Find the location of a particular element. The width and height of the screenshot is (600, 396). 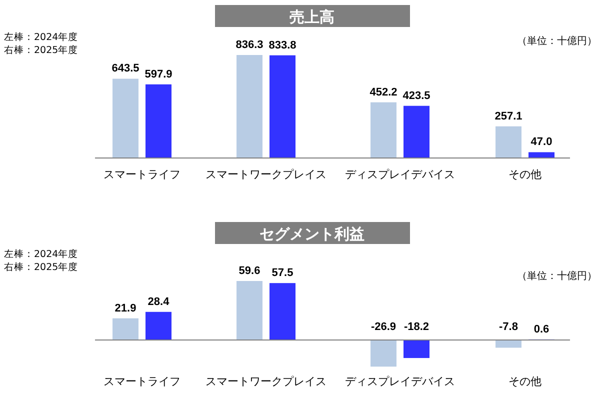

data-label: 452.2 is located at coordinates (384, 92).